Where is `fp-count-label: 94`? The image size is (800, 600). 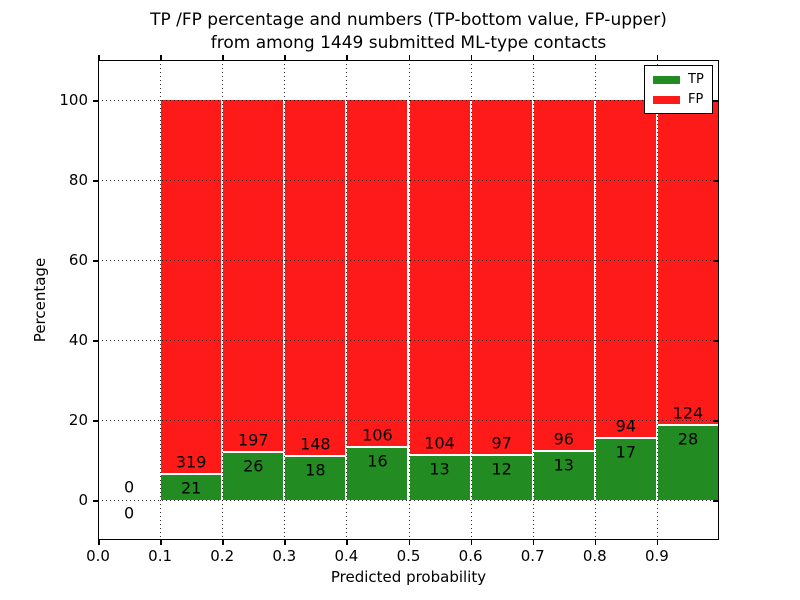 fp-count-label: 94 is located at coordinates (626, 426).